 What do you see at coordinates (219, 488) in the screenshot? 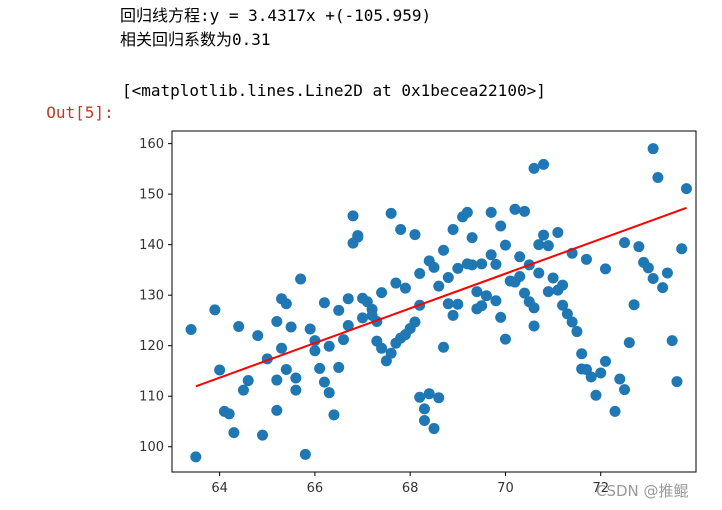
I see `x-tick-label: 64` at bounding box center [219, 488].